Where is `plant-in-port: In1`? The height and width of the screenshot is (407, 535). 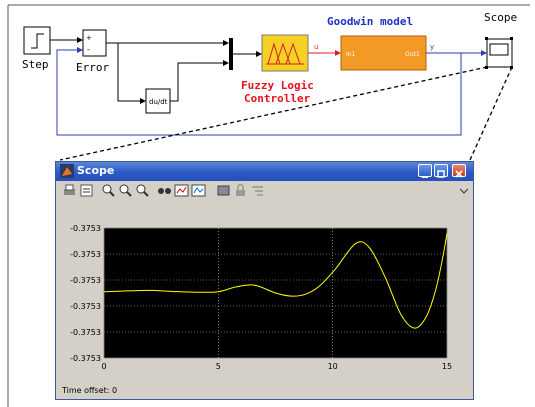 plant-in-port: In1 is located at coordinates (351, 54).